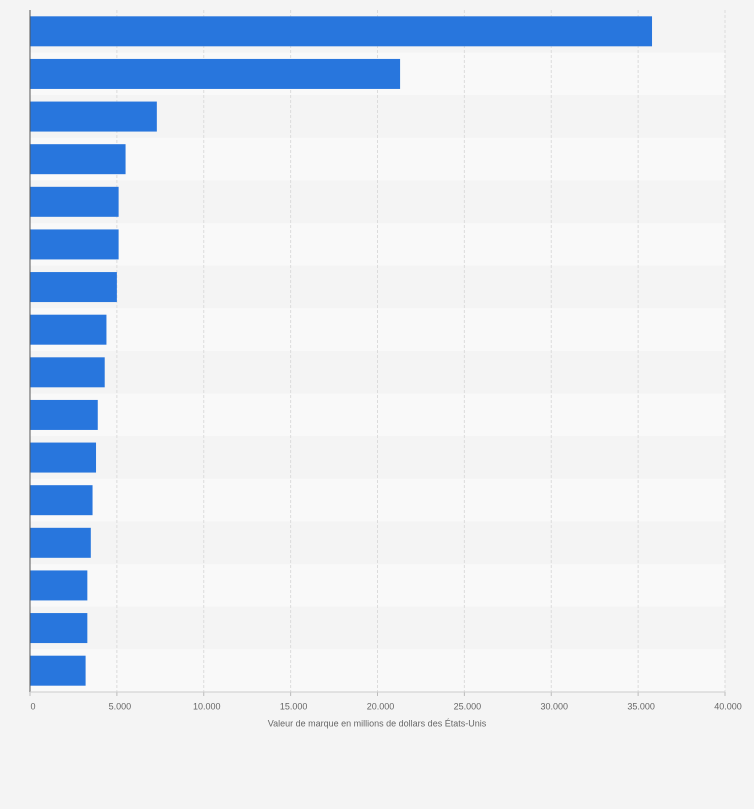 This screenshot has width=754, height=809. Describe the element at coordinates (207, 706) in the screenshot. I see `x-tick-label: 10.000` at that location.